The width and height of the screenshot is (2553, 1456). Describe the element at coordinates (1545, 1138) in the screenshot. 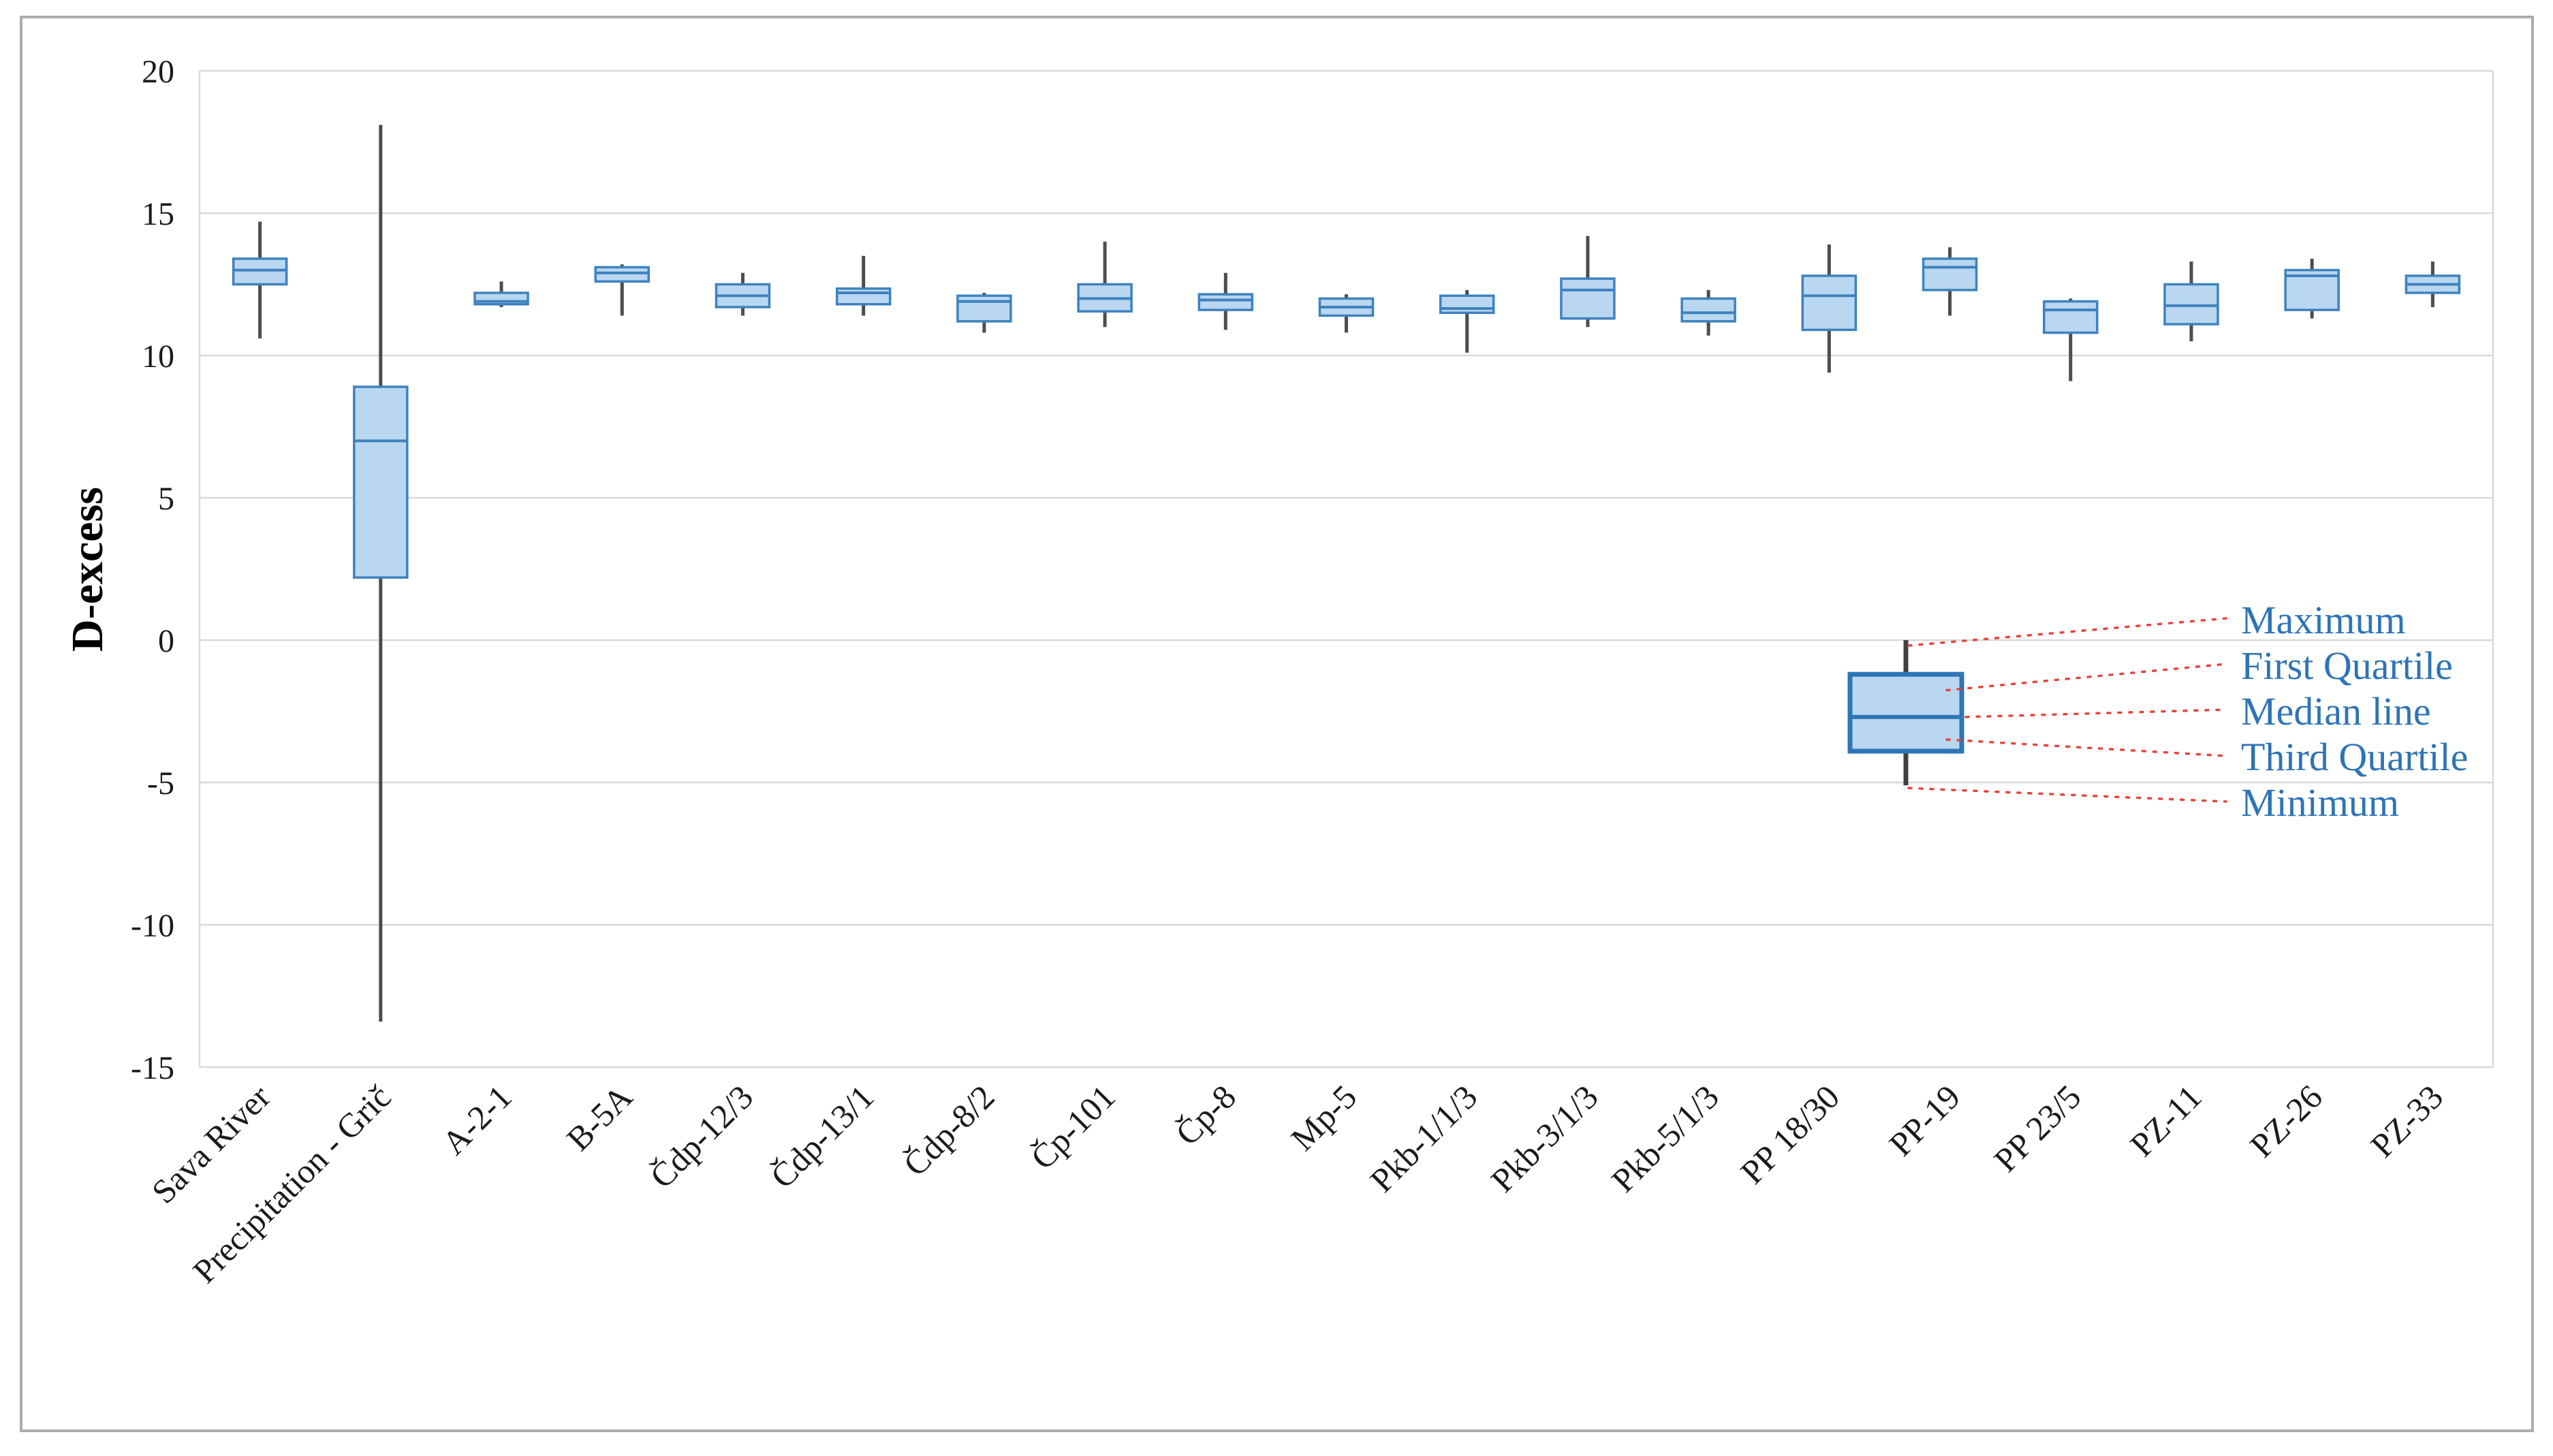

I see `x-category-label-Pkb-3/1/3: Pkb-3/1/3` at that location.